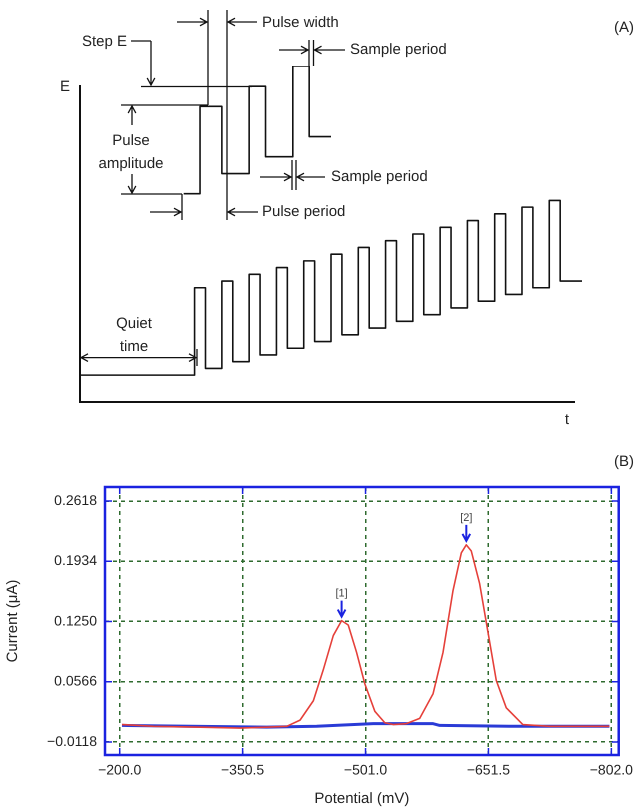 This screenshot has width=640, height=812. I want to click on annotation: [2], so click(466, 518).